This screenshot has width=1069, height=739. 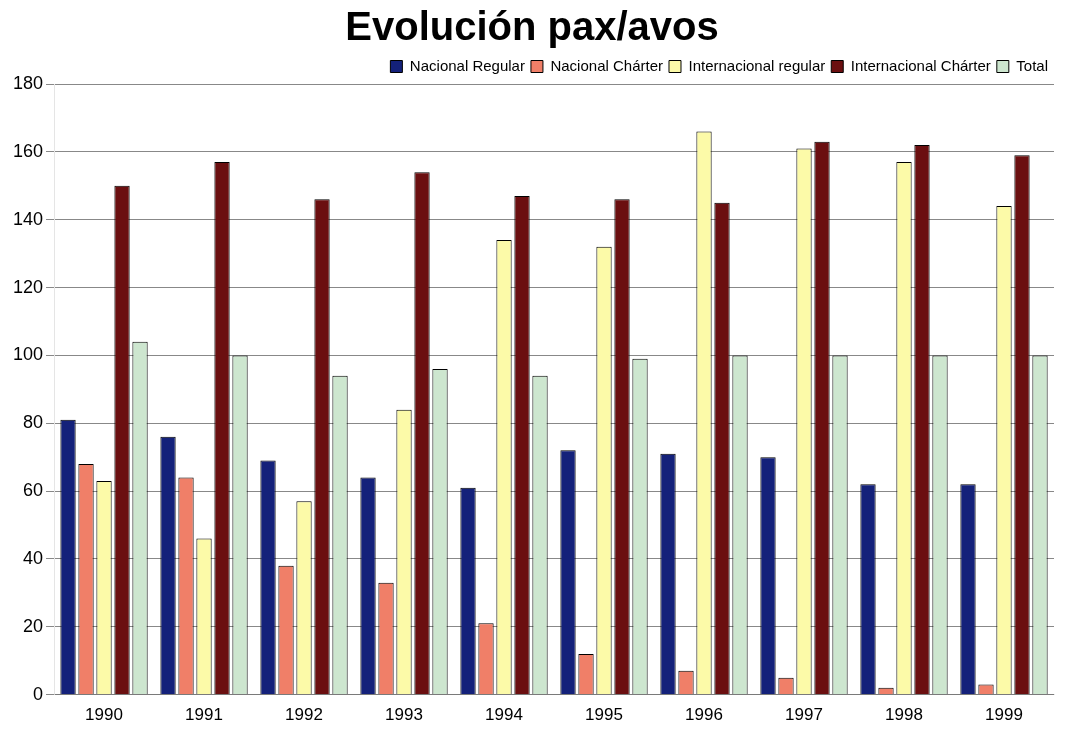 I want to click on legend-label: Nacional Regular, so click(x=467, y=65).